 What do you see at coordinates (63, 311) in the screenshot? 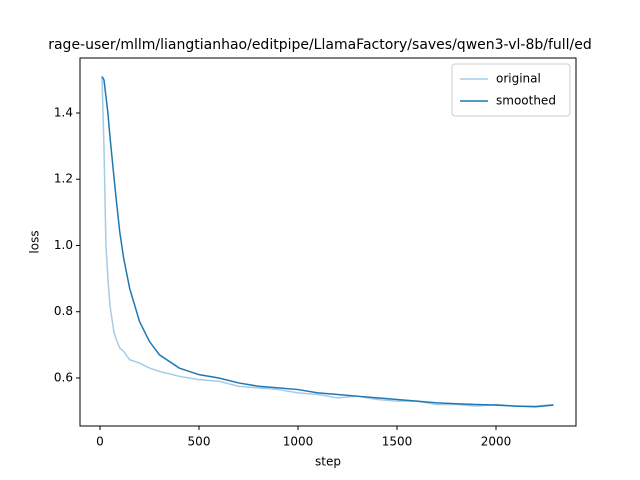
I see `y-tick-label: 0.8` at bounding box center [63, 311].